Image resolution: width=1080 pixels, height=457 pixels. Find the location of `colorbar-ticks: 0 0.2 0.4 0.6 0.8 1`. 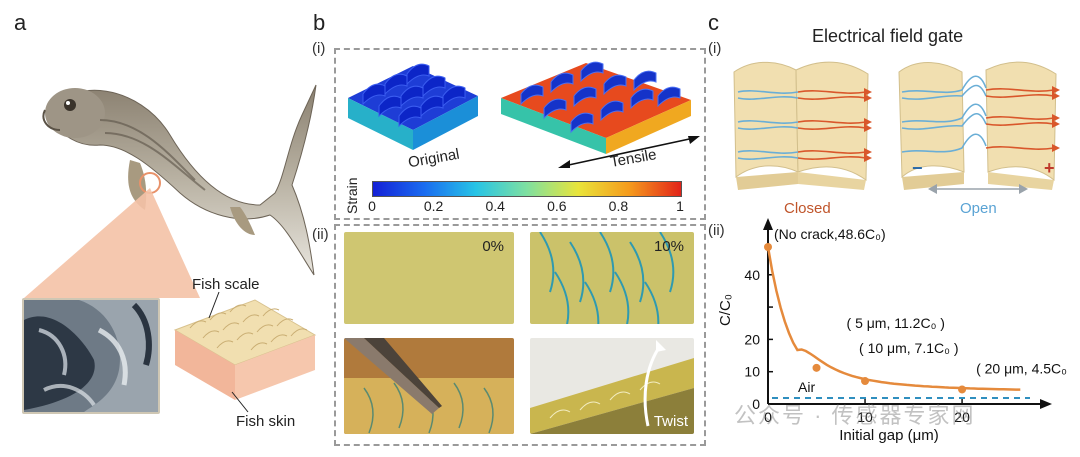

colorbar-ticks: 0 0.2 0.4 0.6 0.8 1 is located at coordinates (526, 207).